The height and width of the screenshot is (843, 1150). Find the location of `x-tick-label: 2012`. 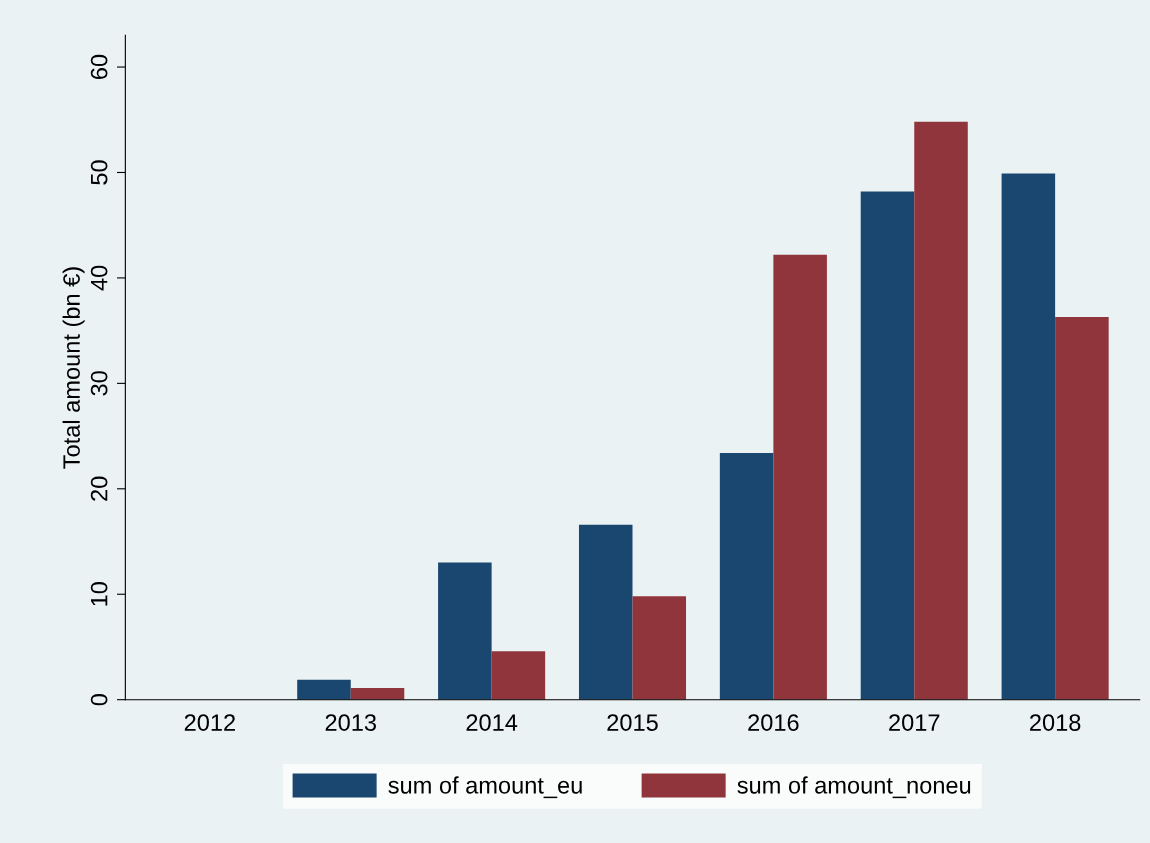

x-tick-label: 2012 is located at coordinates (209, 722).